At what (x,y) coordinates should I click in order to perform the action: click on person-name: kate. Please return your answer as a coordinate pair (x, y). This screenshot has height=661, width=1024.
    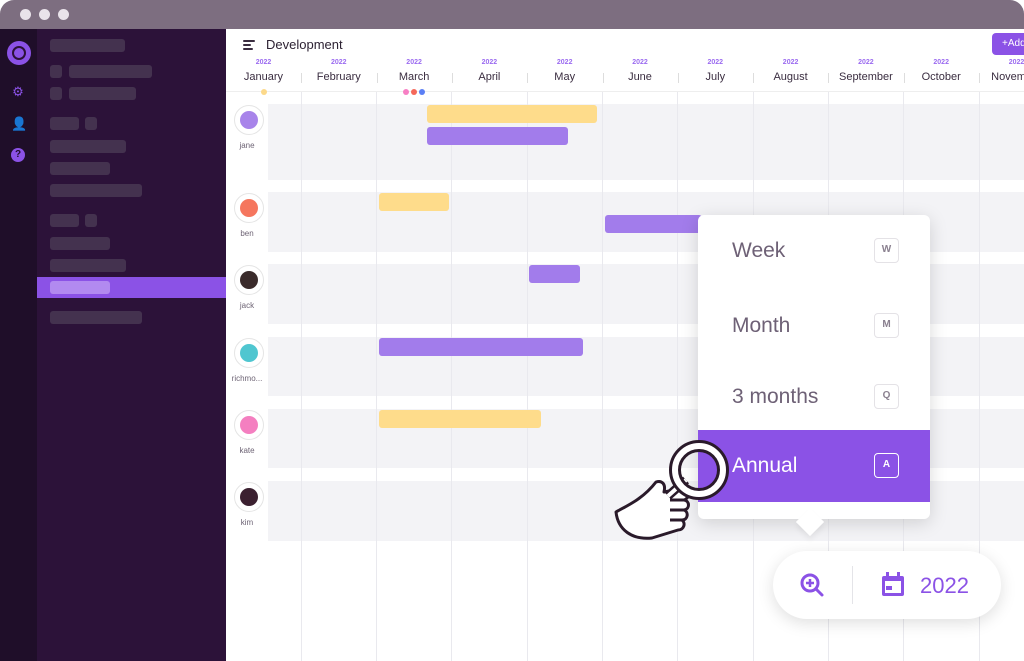
    Looking at the image, I should click on (247, 450).